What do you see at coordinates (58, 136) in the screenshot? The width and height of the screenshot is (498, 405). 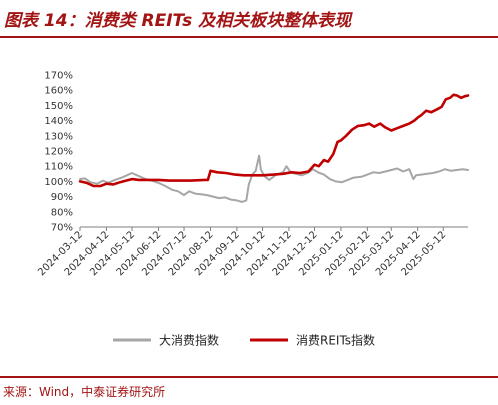 I see `y-tick-label: 130%` at bounding box center [58, 136].